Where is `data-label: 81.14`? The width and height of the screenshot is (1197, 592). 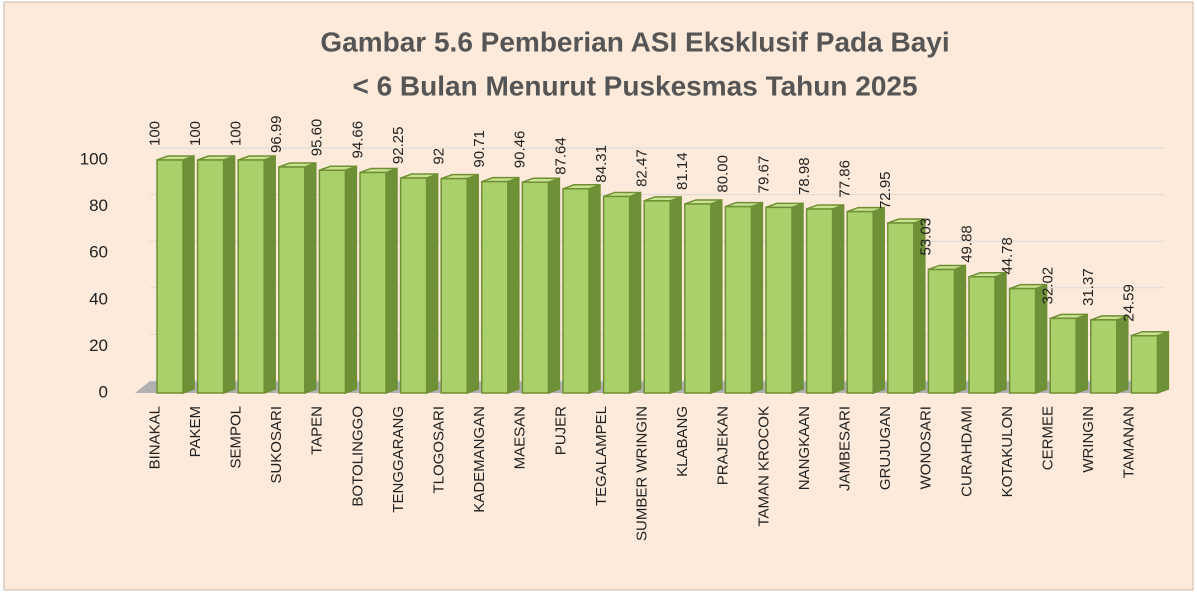 data-label: 81.14 is located at coordinates (682, 171).